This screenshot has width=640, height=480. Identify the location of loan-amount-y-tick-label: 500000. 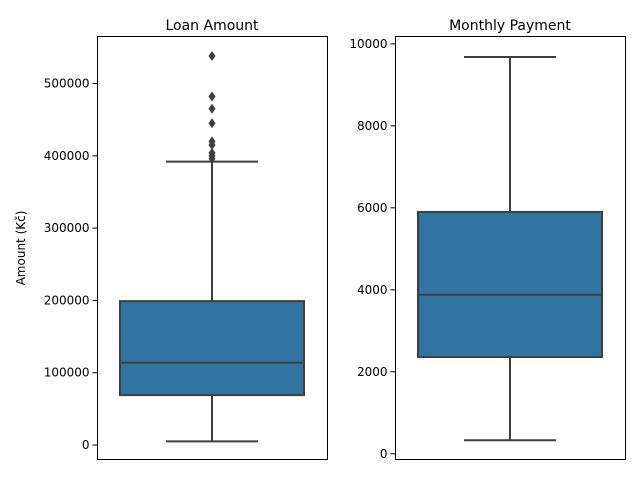
(67, 84).